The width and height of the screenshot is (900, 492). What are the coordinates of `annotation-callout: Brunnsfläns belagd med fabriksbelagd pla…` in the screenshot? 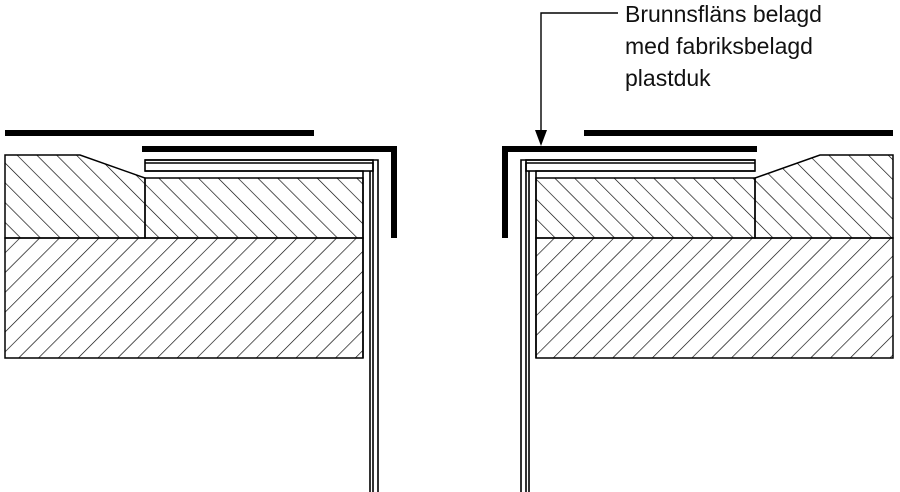 It's located at (678, 73).